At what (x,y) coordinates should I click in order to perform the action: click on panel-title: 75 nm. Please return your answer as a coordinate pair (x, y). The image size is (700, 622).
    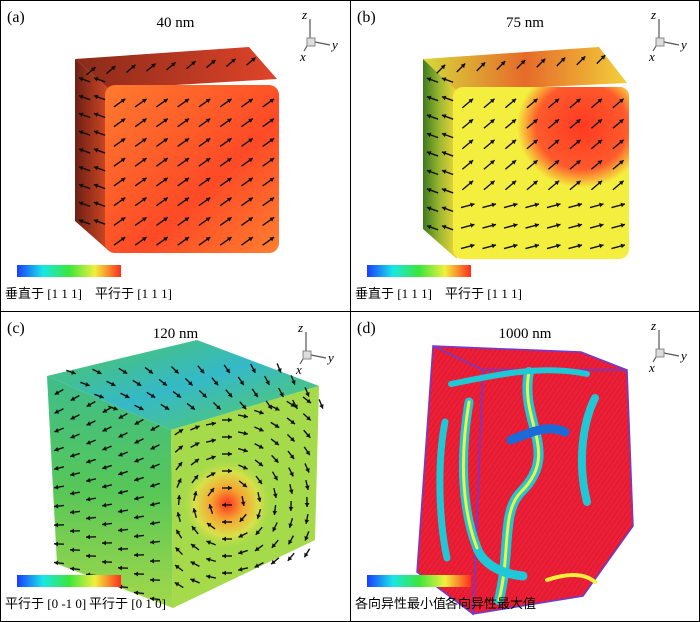
    Looking at the image, I should click on (525, 23).